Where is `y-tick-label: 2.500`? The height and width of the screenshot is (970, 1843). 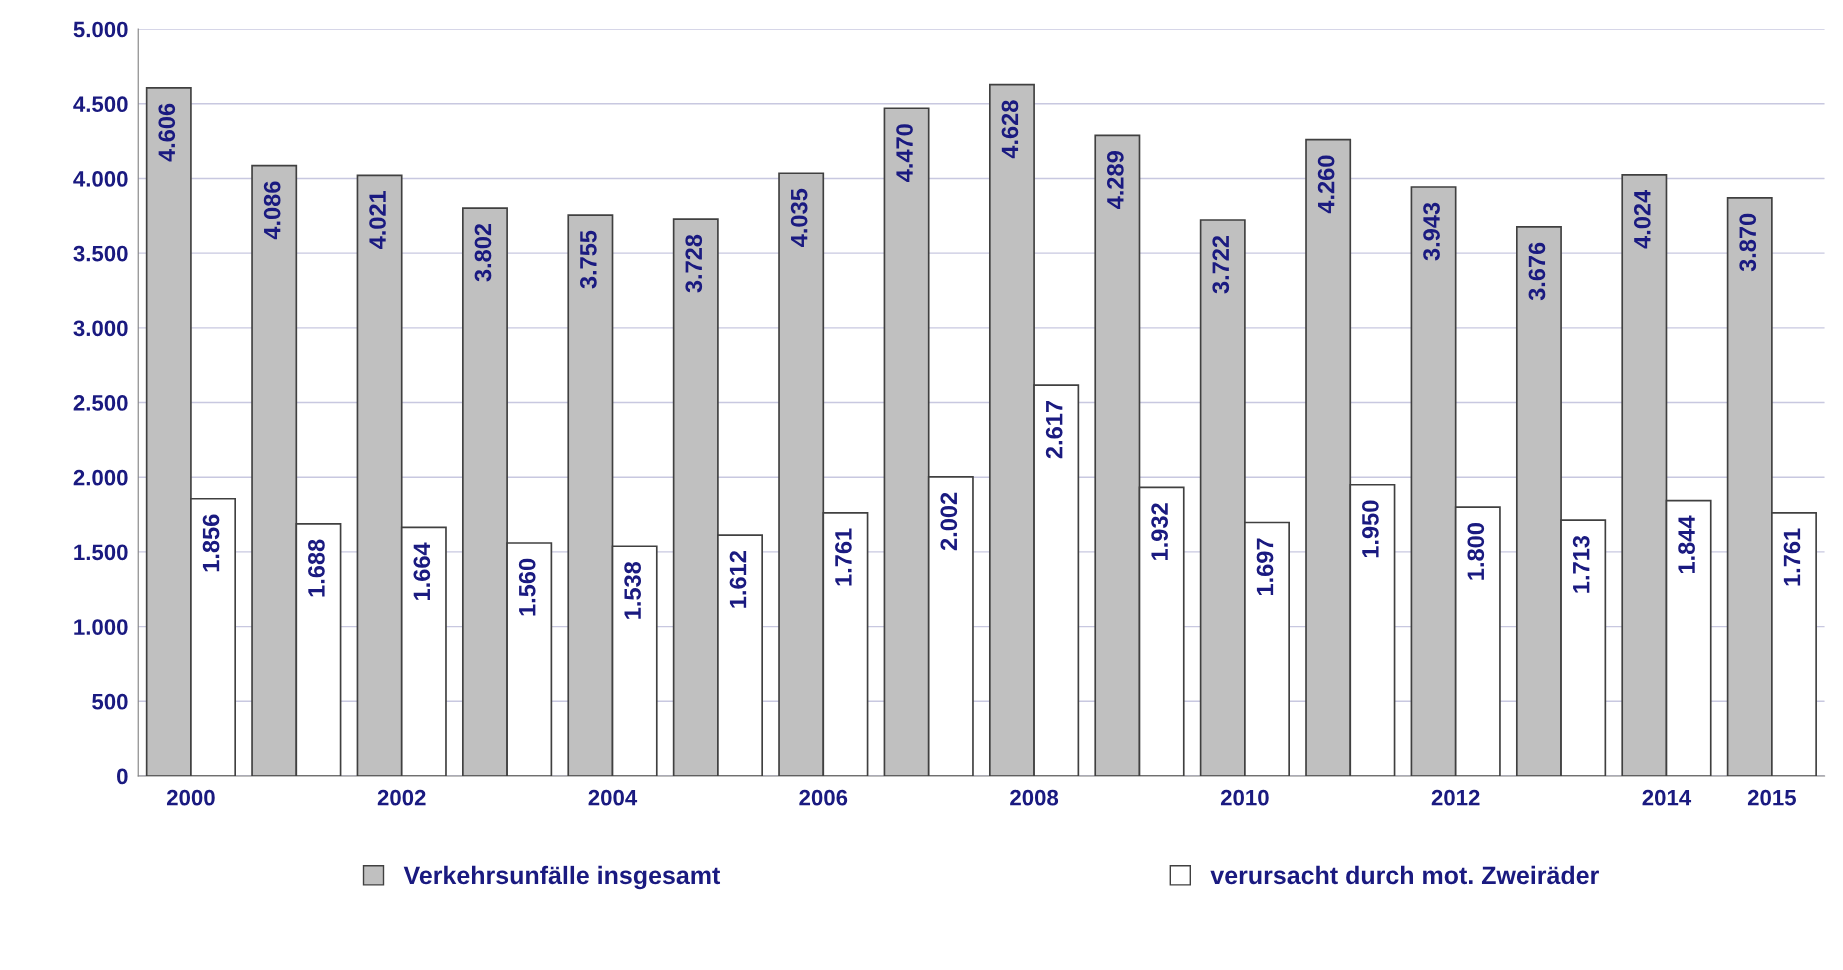
y-tick-label: 2.500 is located at coordinates (100, 403).